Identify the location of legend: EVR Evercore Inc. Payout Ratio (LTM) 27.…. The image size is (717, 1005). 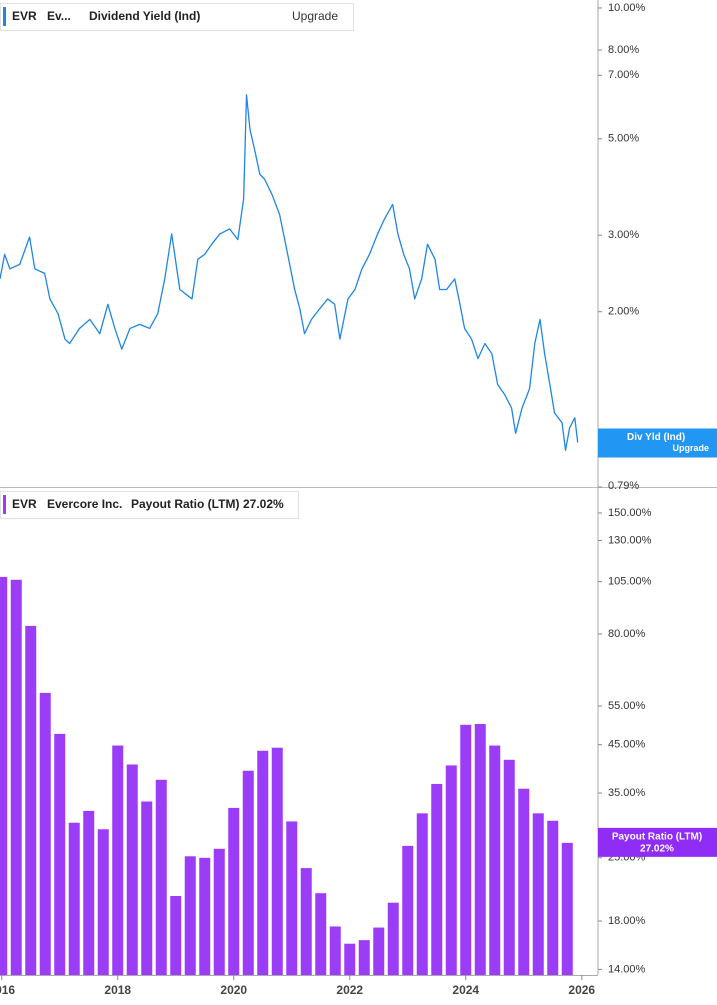
(149, 505).